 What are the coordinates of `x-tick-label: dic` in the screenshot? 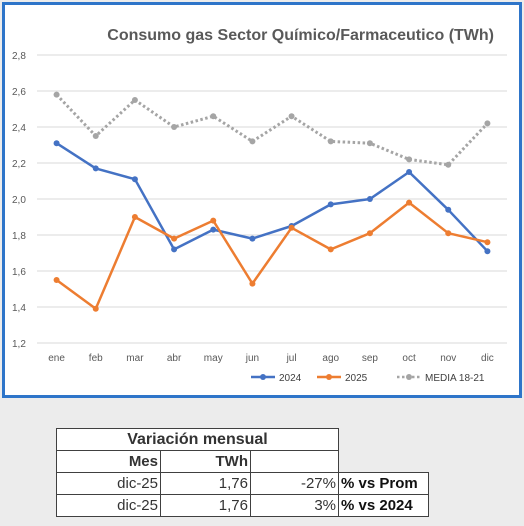 It's located at (487, 358).